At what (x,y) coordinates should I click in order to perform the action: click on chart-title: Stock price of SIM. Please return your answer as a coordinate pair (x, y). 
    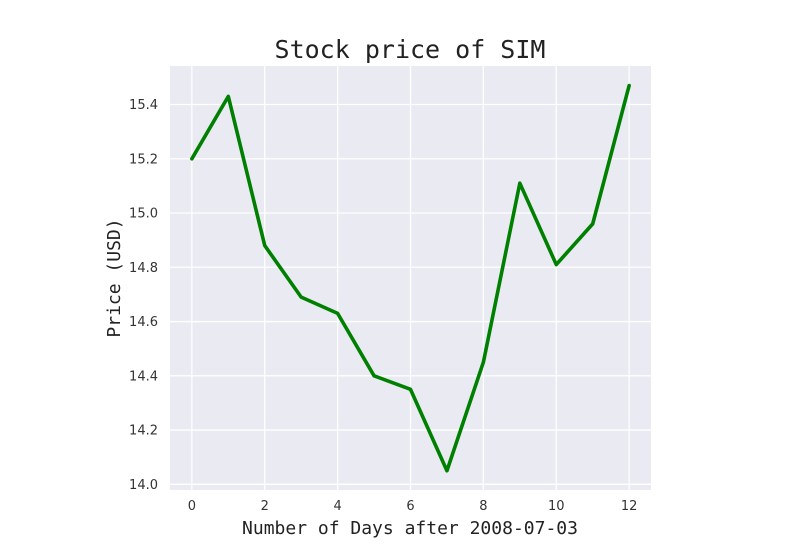
    Looking at the image, I should click on (410, 49).